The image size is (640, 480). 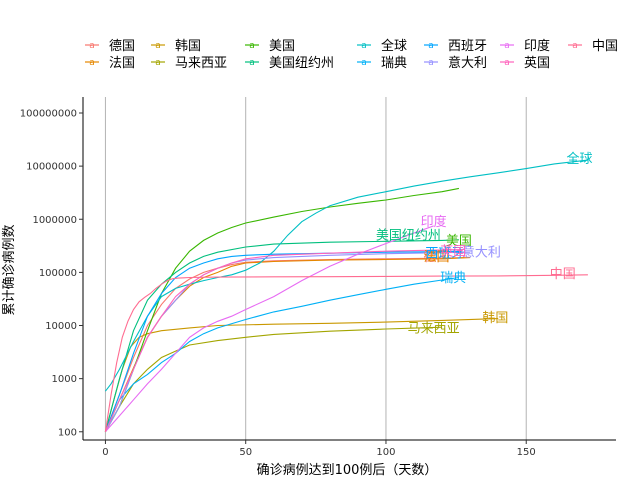 I want to click on legend-item: a 马来西亚, so click(x=189, y=63).